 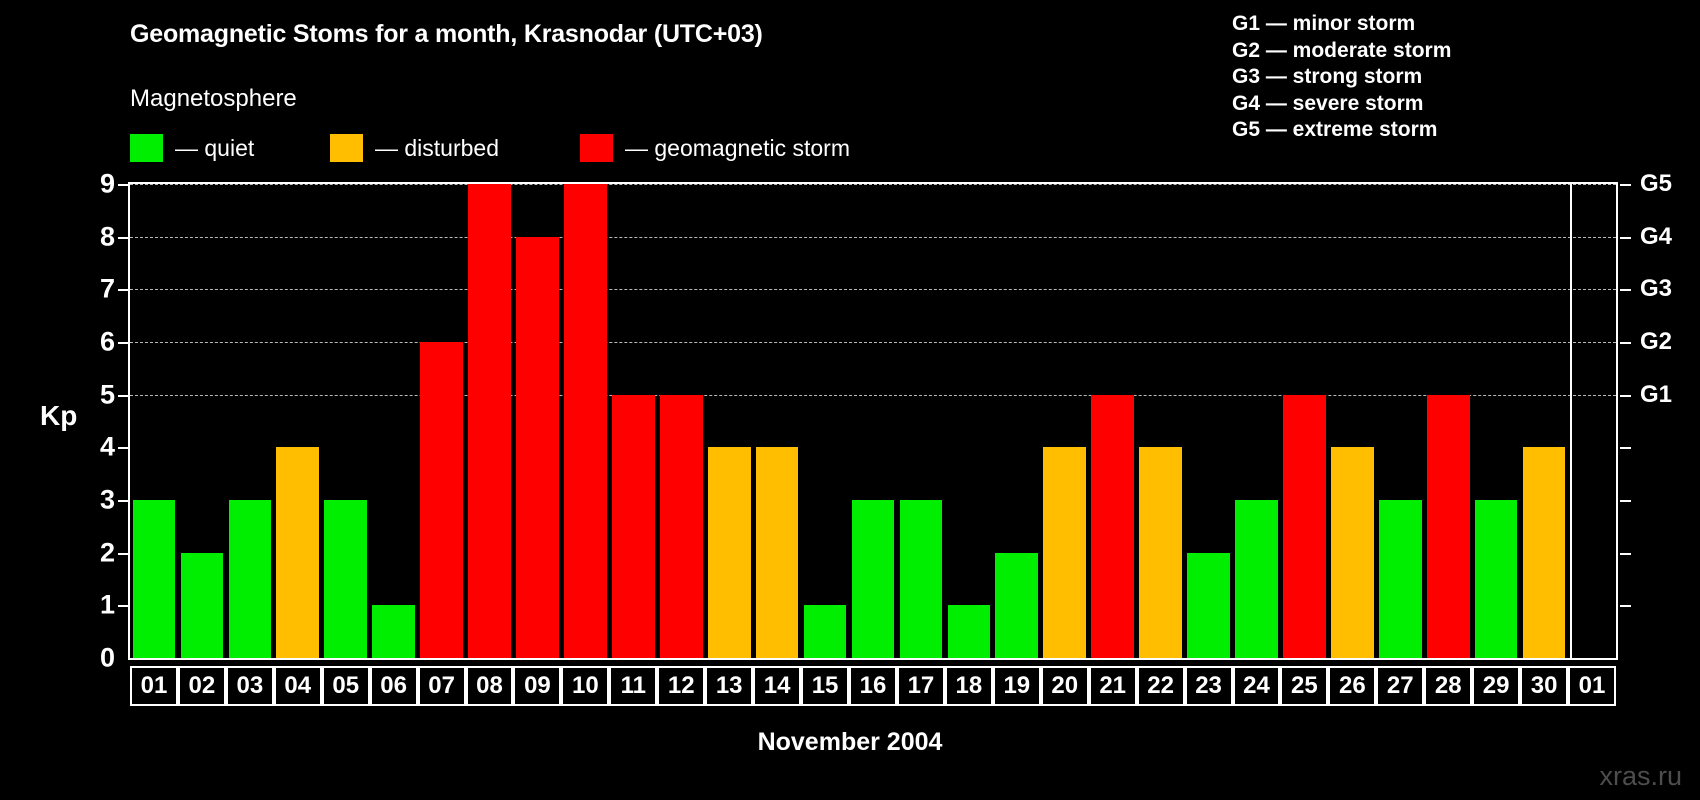 I want to click on g-legend-line-5: G5 — extreme storm, so click(x=1335, y=129).